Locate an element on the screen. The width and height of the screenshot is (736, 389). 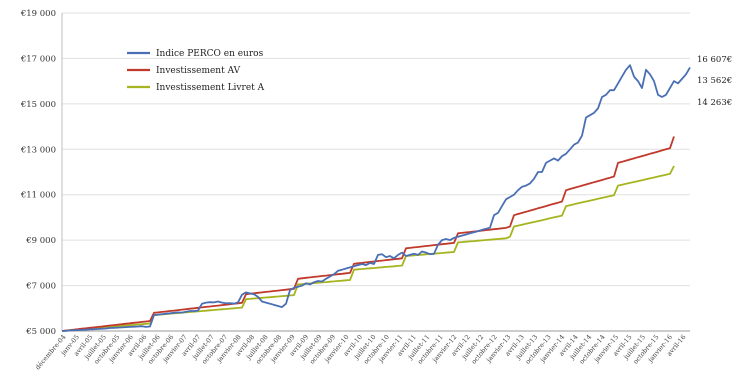
y-tick-label: €19 000 is located at coordinates (38, 14).